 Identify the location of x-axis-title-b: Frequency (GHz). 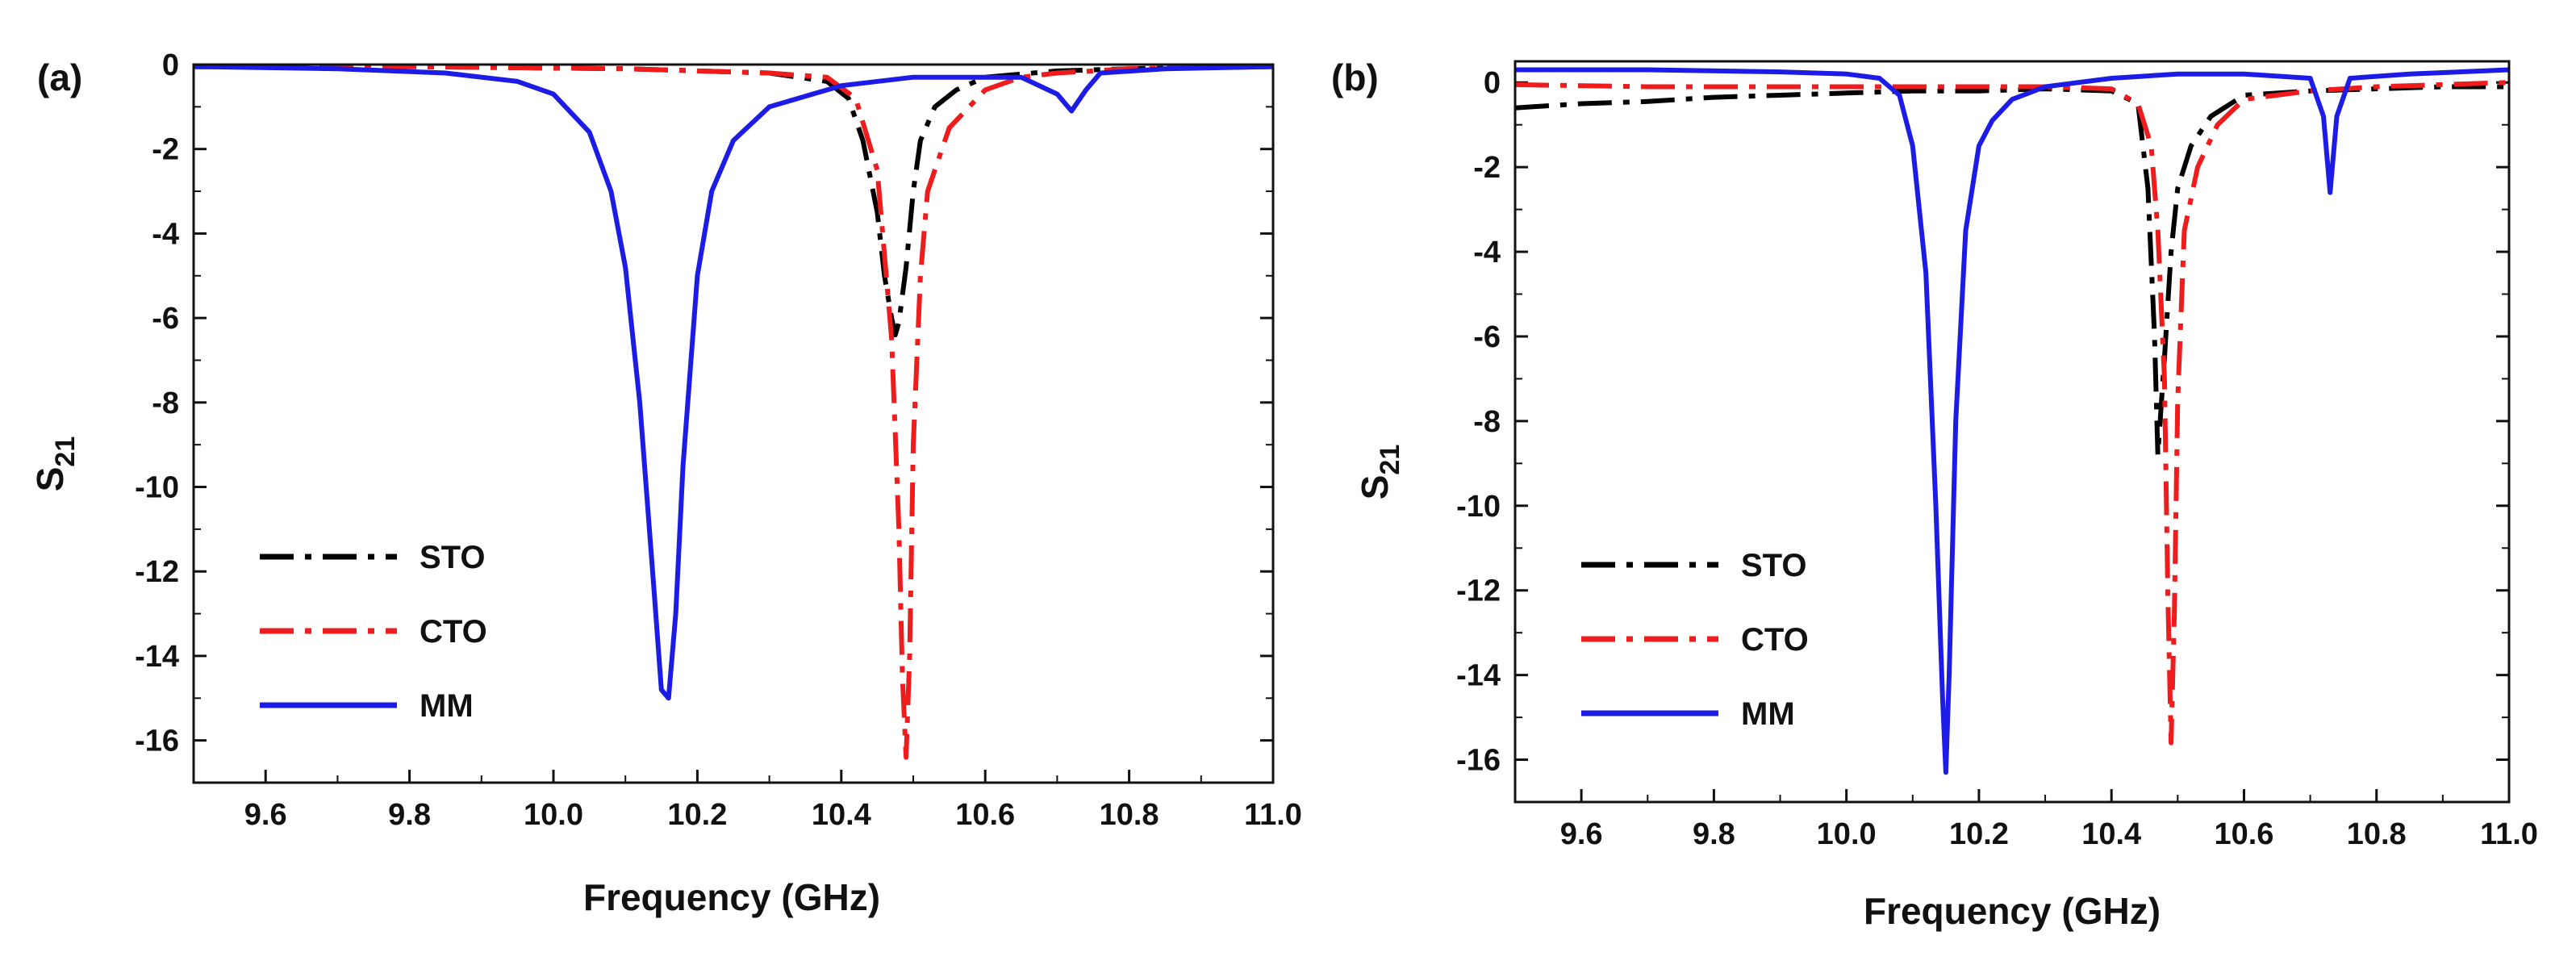
(2012, 911).